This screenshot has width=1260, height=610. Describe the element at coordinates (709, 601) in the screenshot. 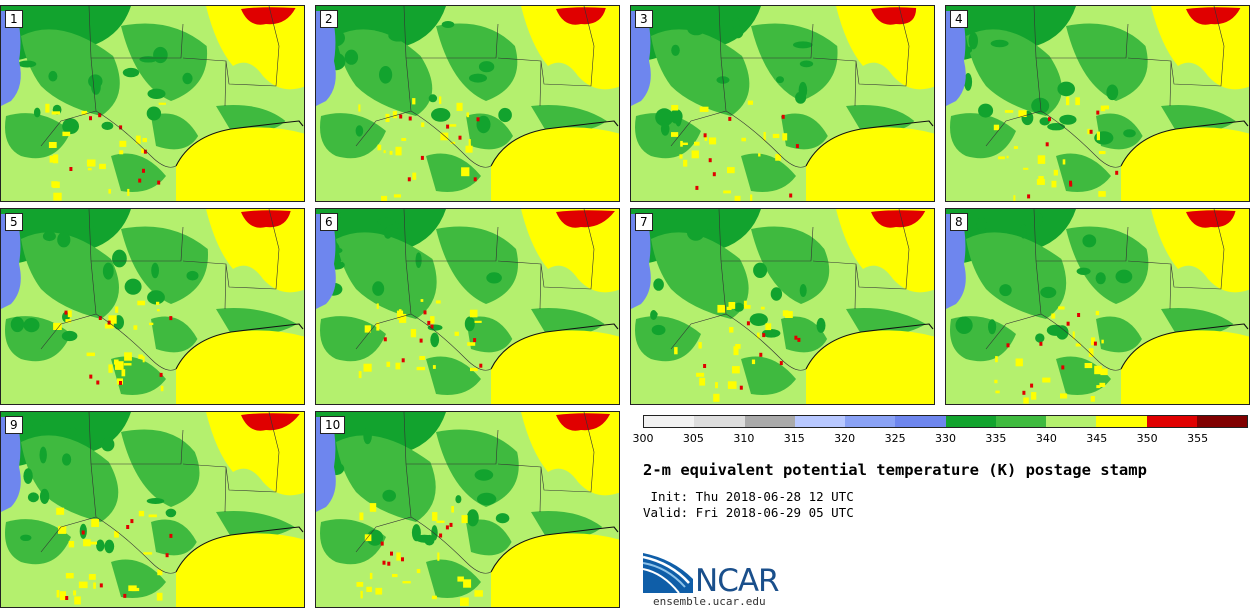

I see `ensemble-url: ensemble.ucar.edu` at that location.